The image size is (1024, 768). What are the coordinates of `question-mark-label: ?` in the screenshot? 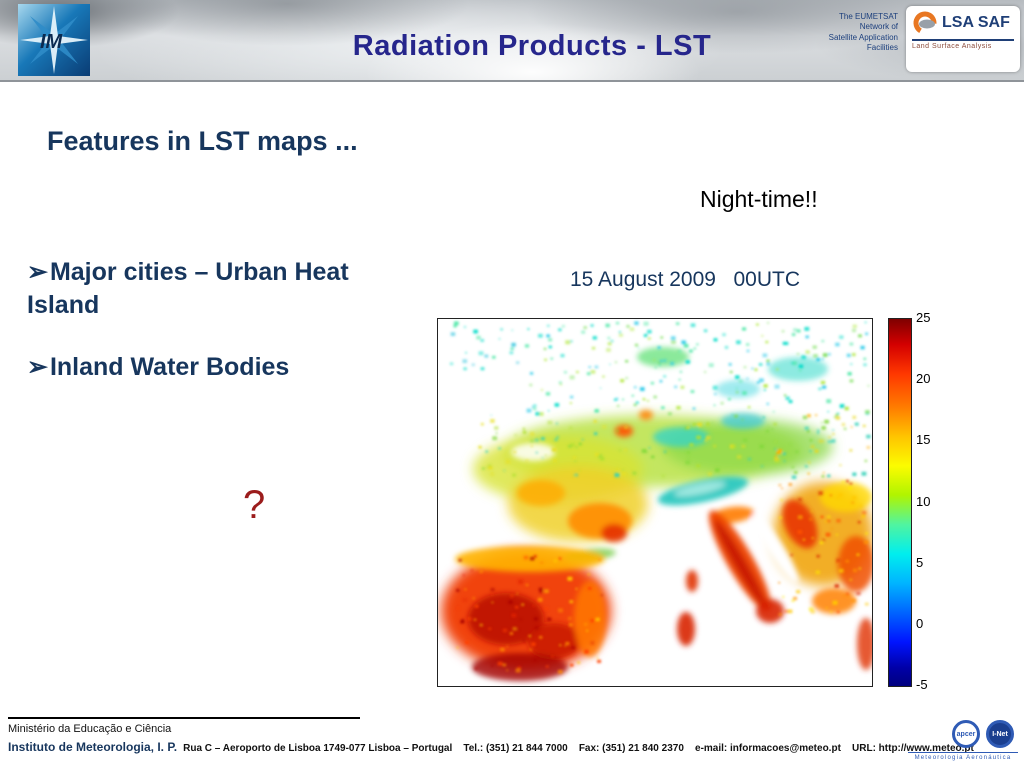 It's located at (254, 505).